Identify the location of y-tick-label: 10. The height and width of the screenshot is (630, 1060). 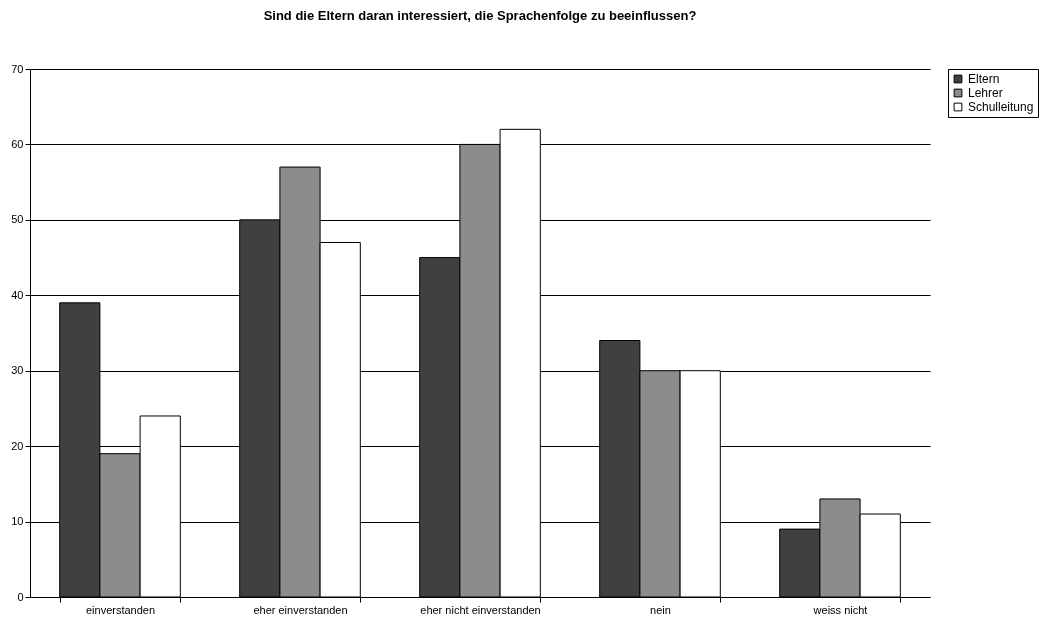
(17, 521).